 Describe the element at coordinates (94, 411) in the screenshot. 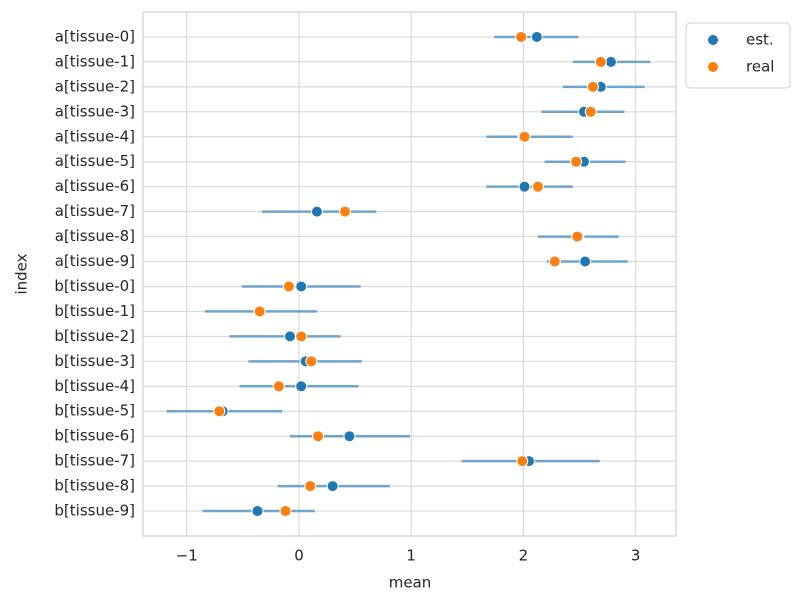

I see `y-tick-label: b[tissue-5]` at that location.